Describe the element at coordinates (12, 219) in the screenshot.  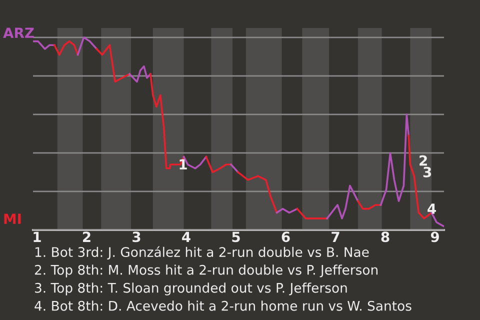
I see `text: MI` at that location.